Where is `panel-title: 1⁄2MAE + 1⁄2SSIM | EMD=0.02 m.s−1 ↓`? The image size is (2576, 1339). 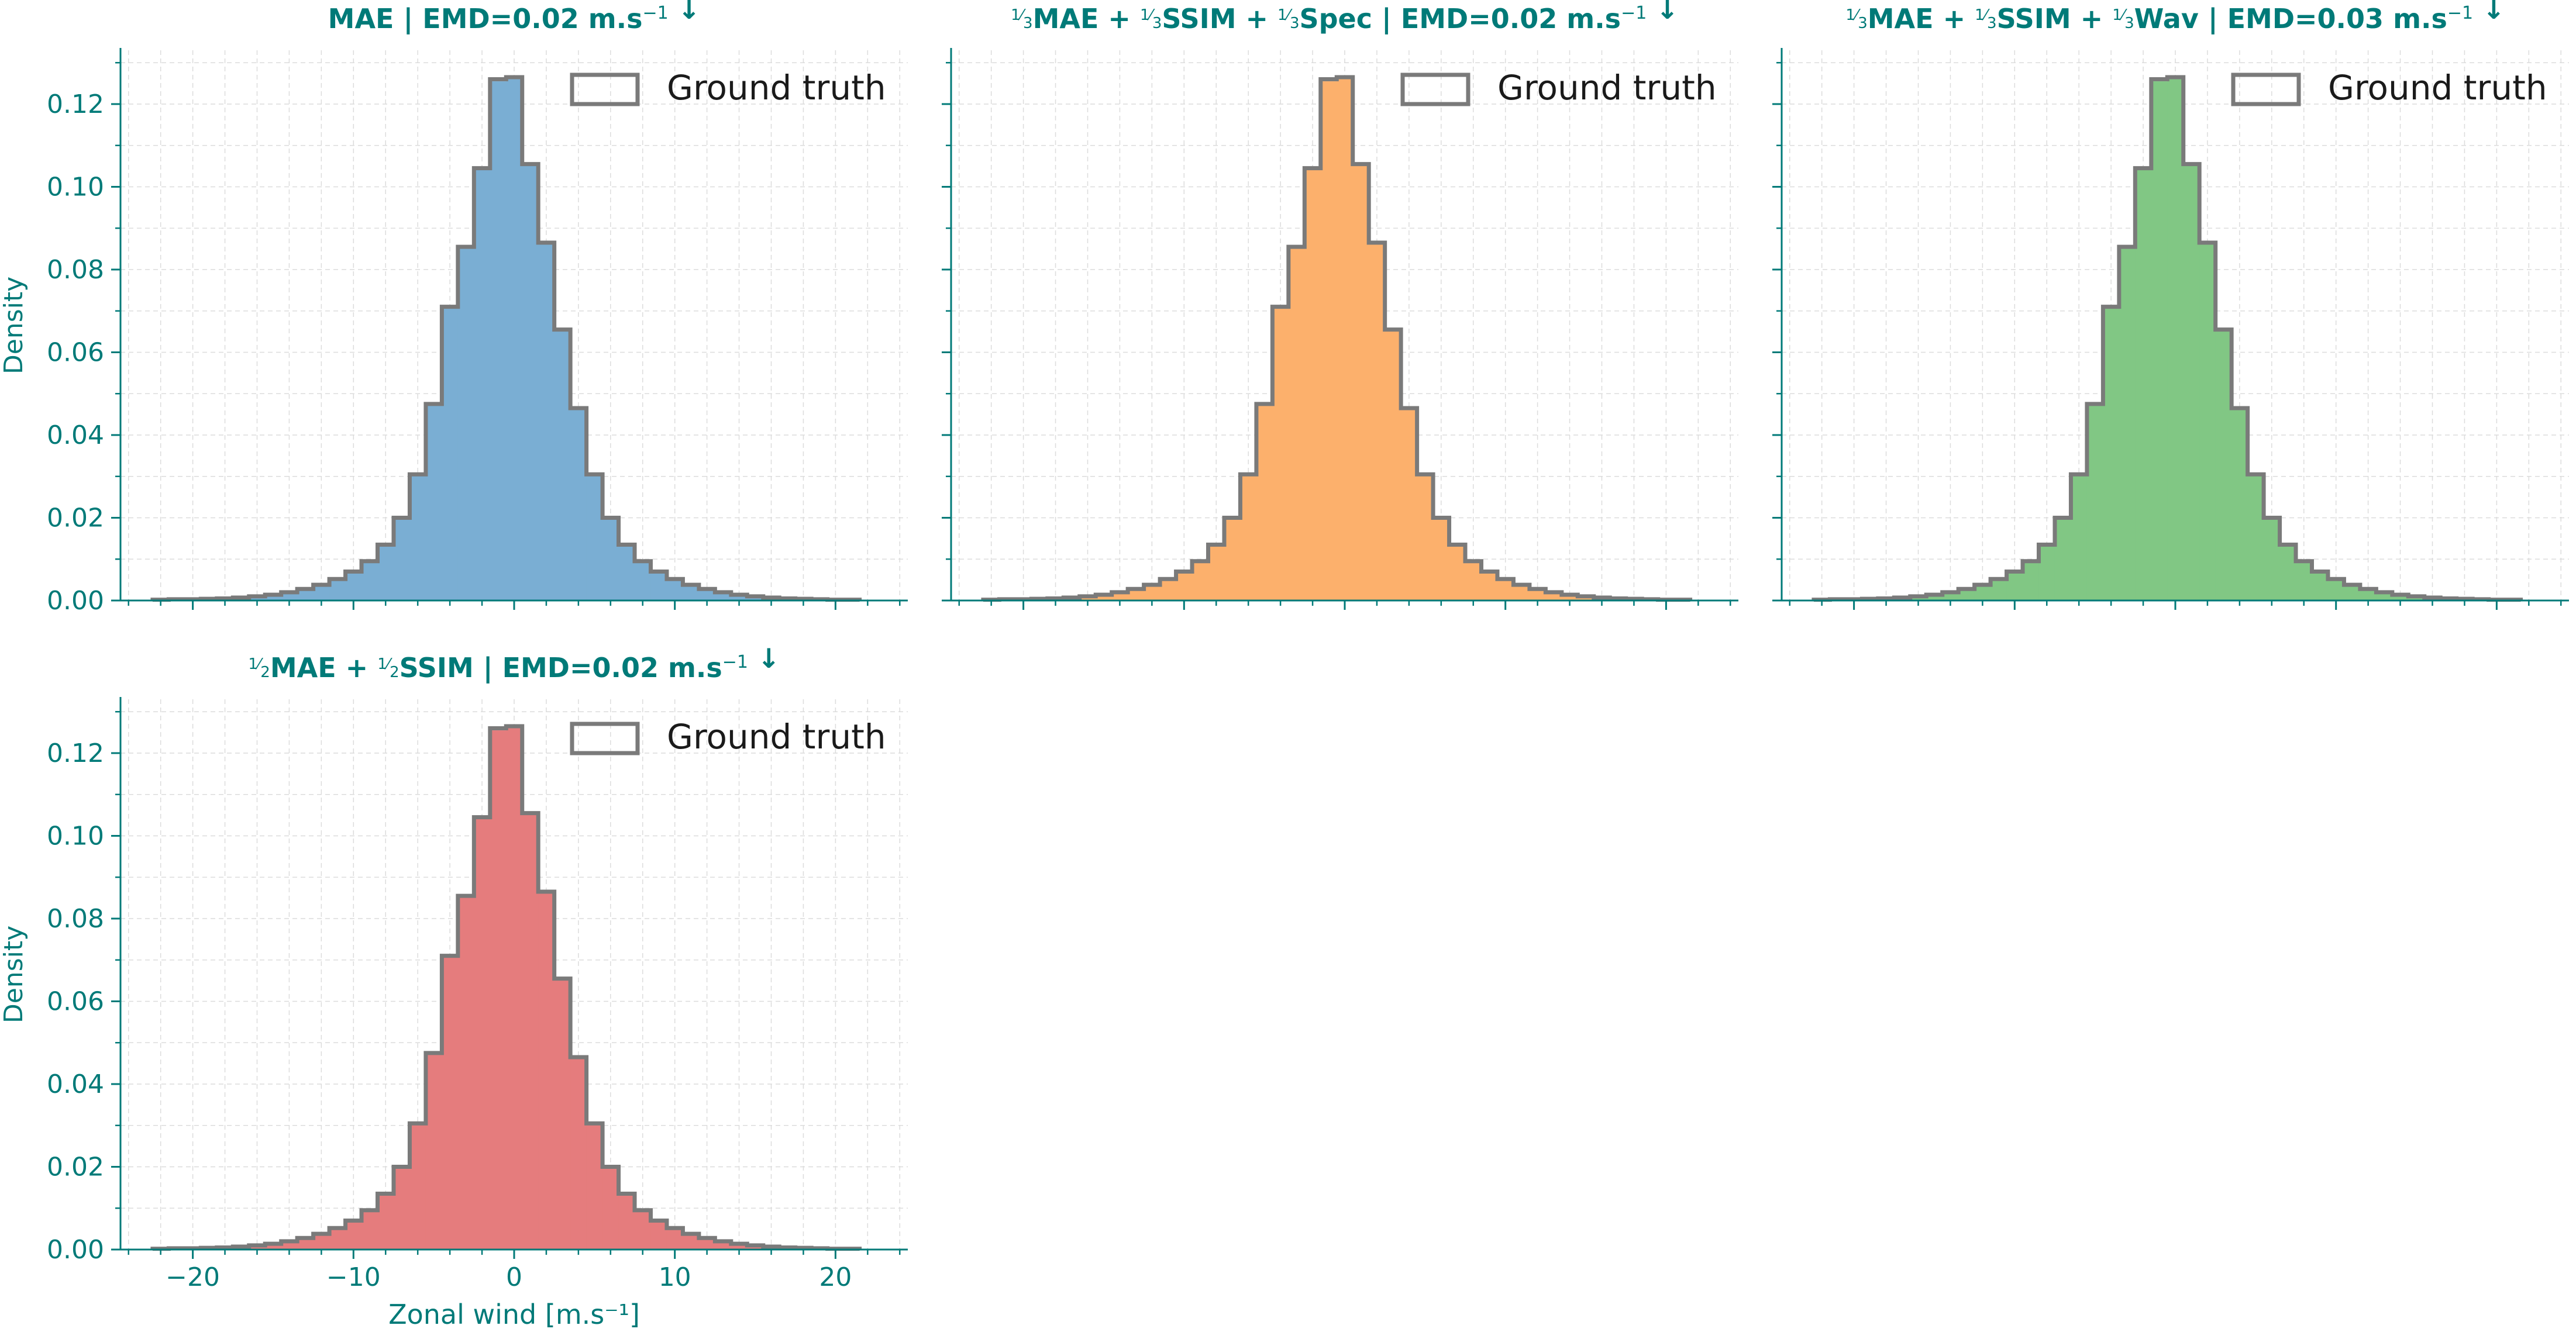 panel-title: 1⁄2MAE + 1⁄2SSIM | EMD=0.02 m.s−1 ↓ is located at coordinates (514, 663).